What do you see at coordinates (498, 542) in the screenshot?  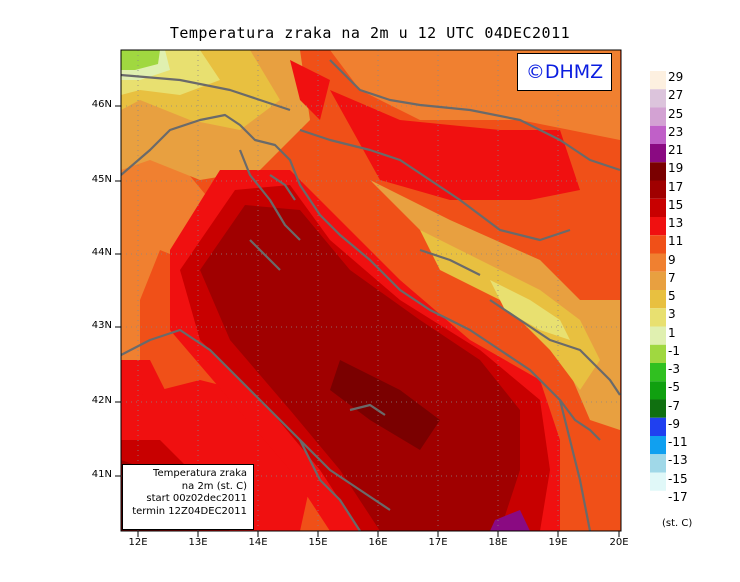 I see `lon-label: 18E` at bounding box center [498, 542].